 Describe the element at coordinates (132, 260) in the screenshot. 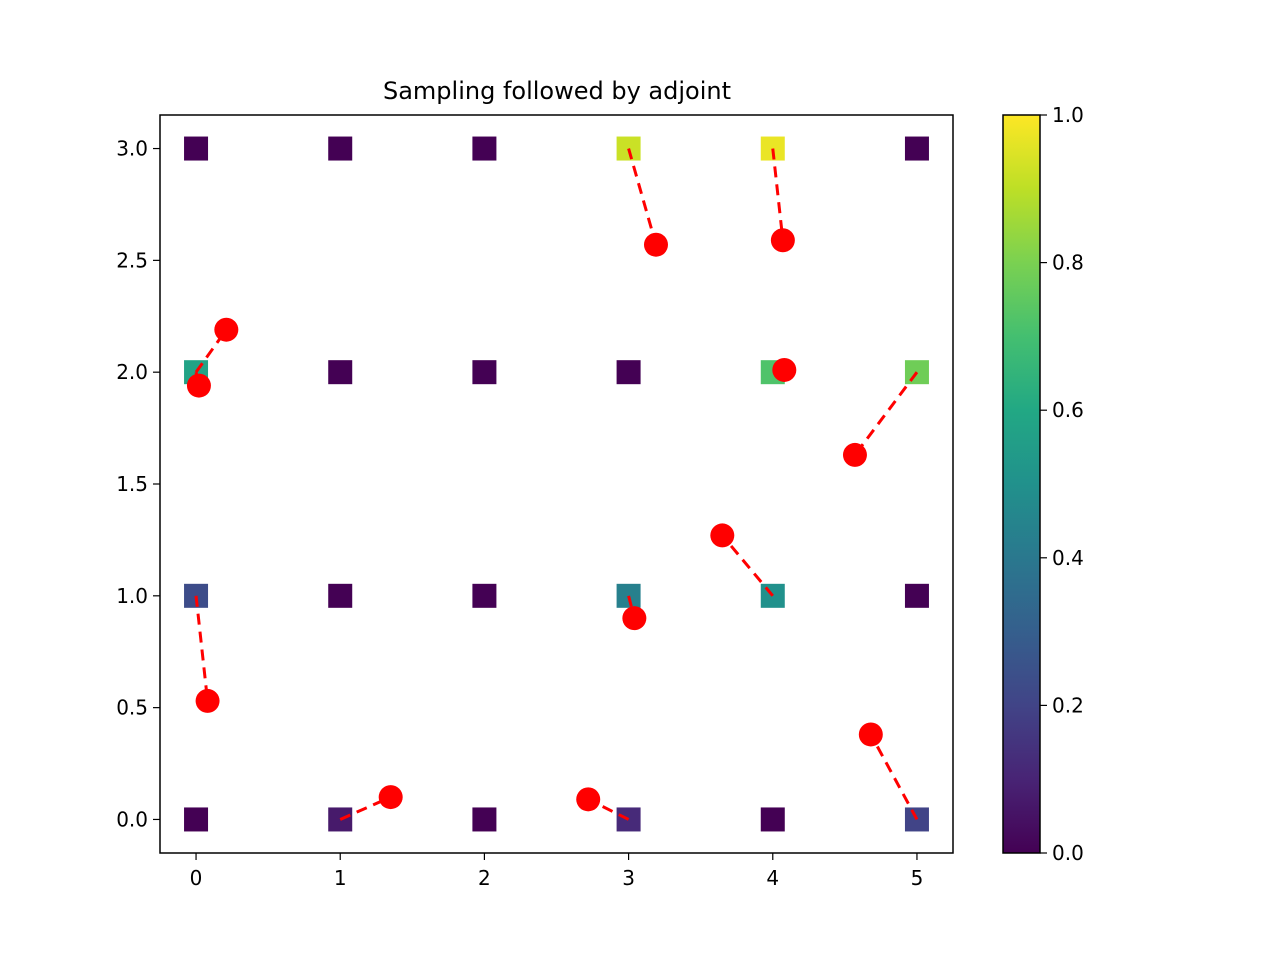

I see `y-tick-label: 2.5` at that location.